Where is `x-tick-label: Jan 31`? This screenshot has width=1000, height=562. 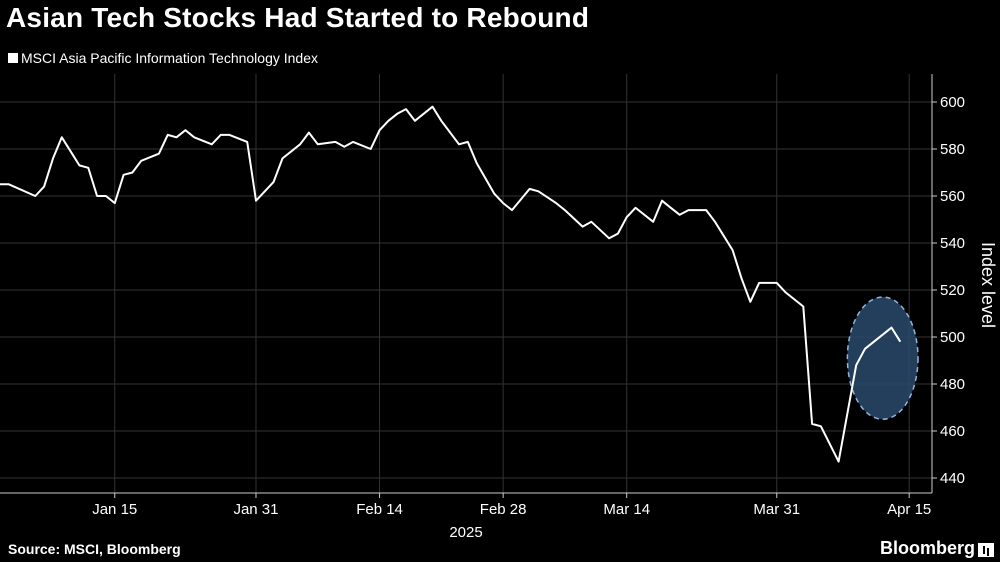 x-tick-label: Jan 31 is located at coordinates (255, 509).